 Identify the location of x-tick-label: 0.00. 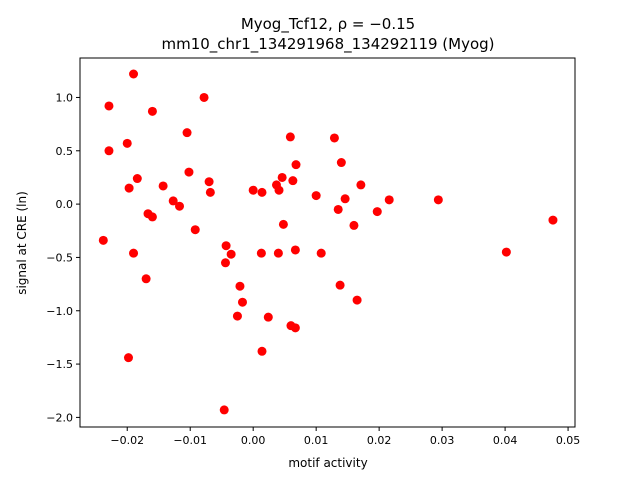
(253, 440).